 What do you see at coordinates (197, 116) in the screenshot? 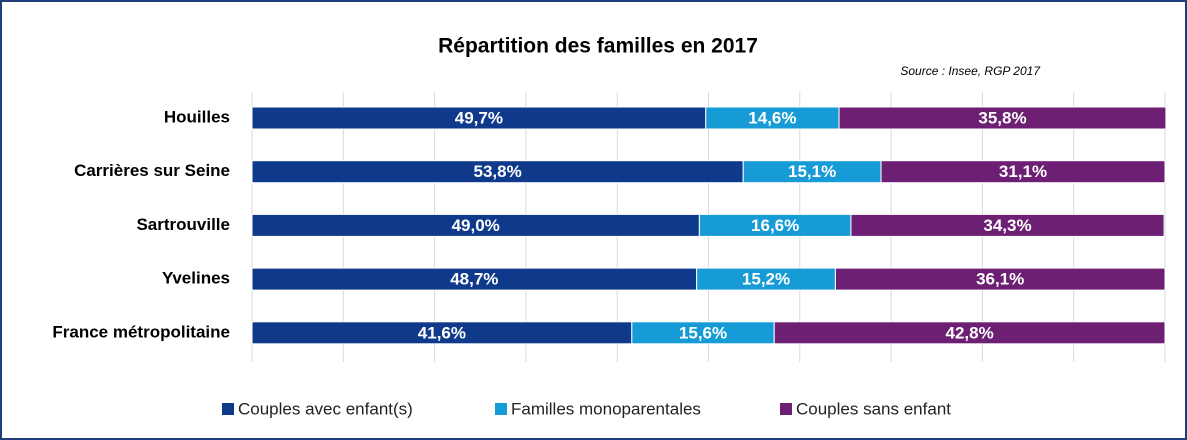
I see `y-tick-label: Houilles` at bounding box center [197, 116].